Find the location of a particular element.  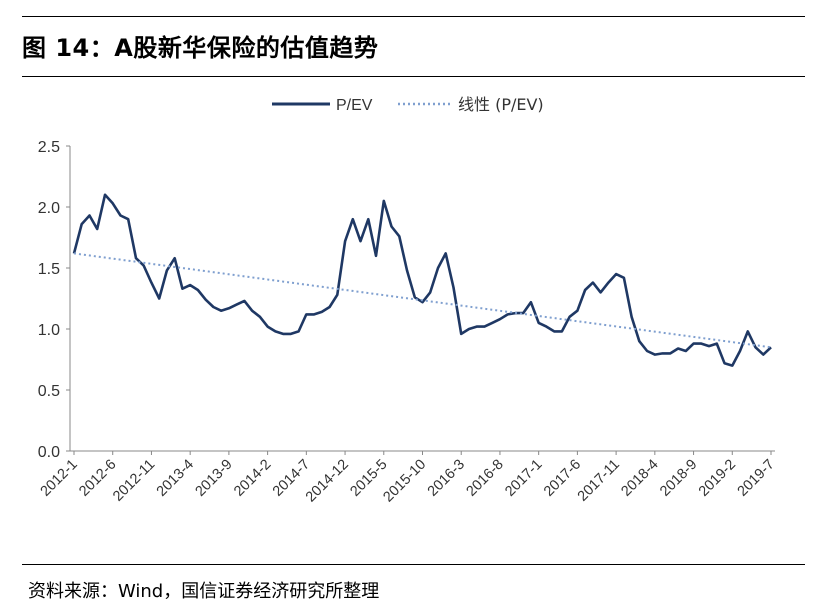

trend-line is located at coordinates (422, 300).